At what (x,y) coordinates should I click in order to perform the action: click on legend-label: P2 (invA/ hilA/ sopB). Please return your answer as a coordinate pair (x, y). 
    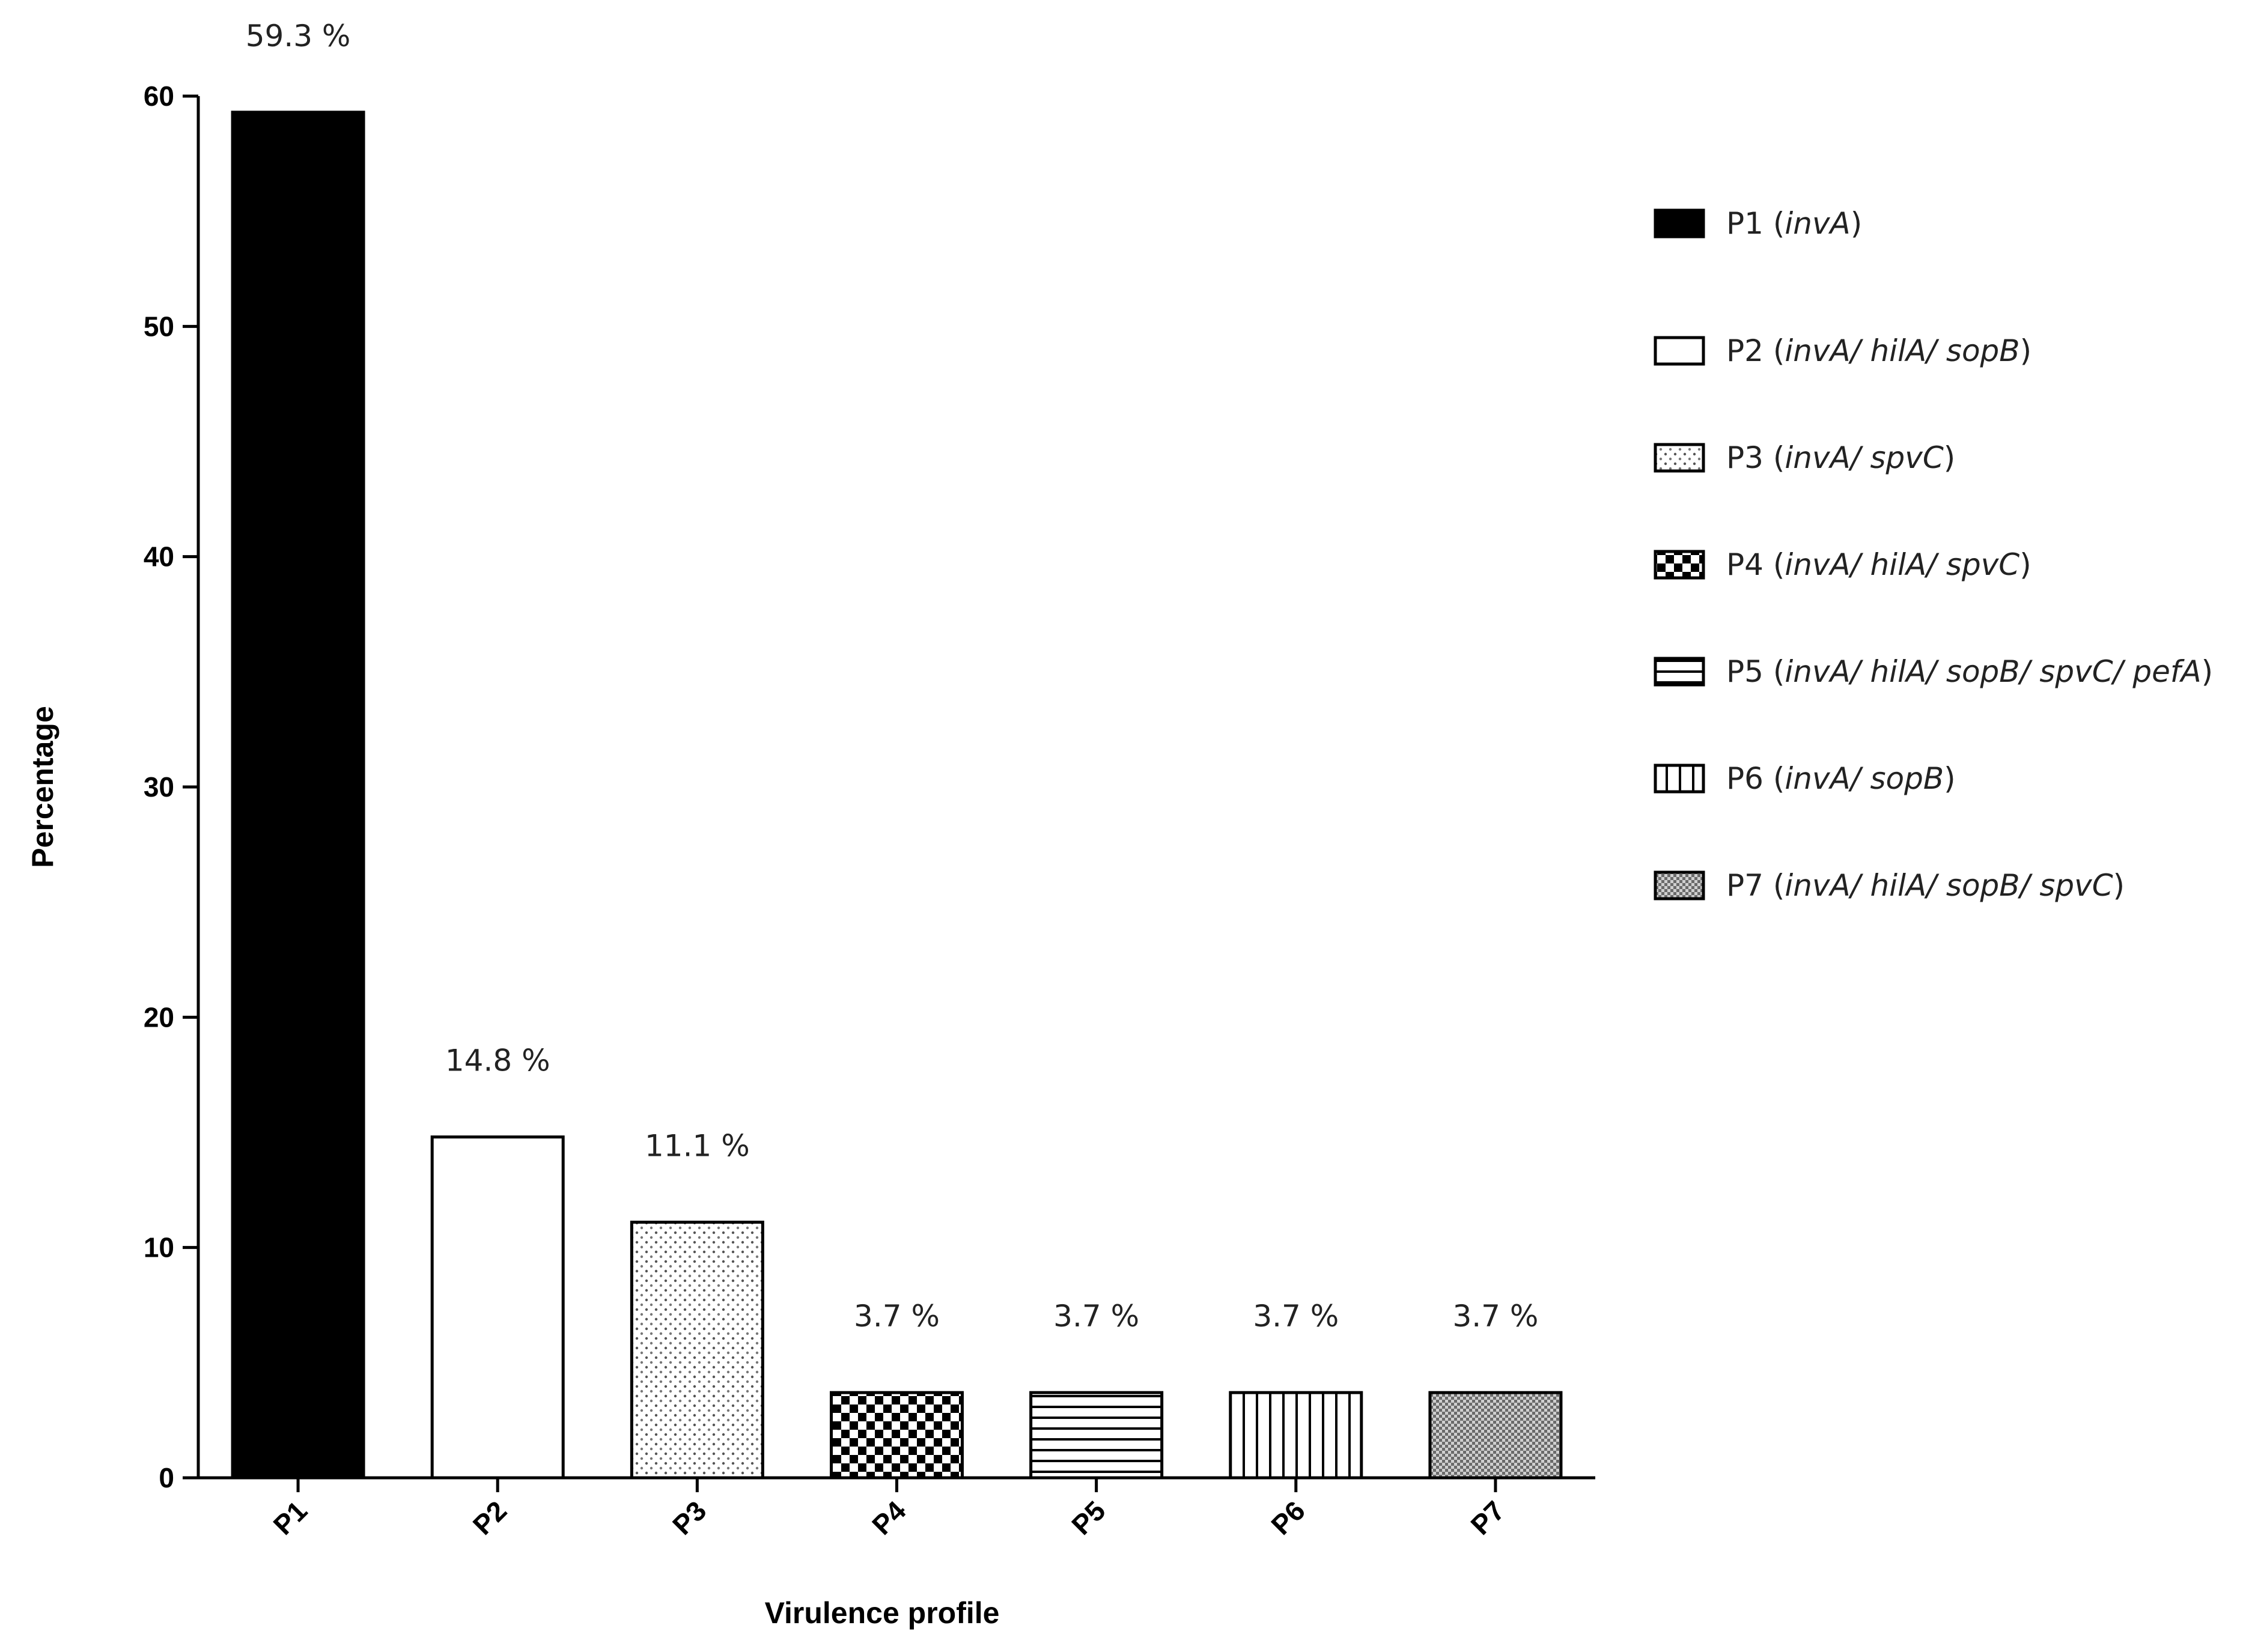
    Looking at the image, I should click on (1878, 350).